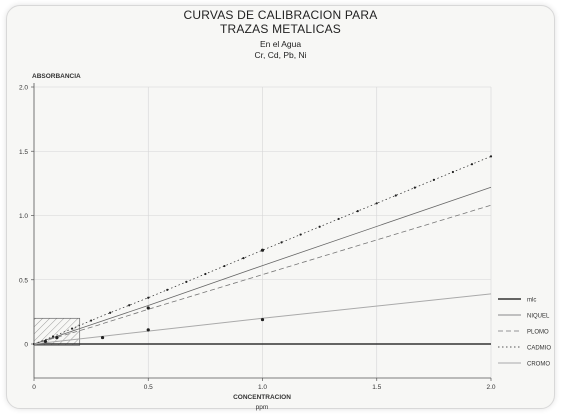 Image resolution: width=561 pixels, height=414 pixels. I want to click on y-tick-label: 1.5, so click(23, 152).